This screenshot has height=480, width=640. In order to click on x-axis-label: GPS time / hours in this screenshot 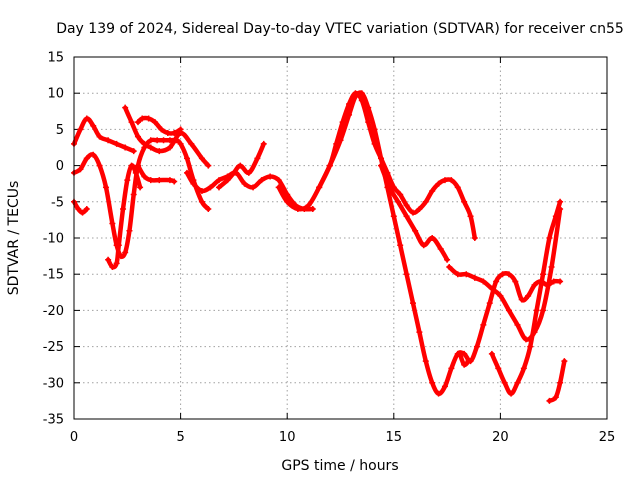, I will do `click(339, 466)`.